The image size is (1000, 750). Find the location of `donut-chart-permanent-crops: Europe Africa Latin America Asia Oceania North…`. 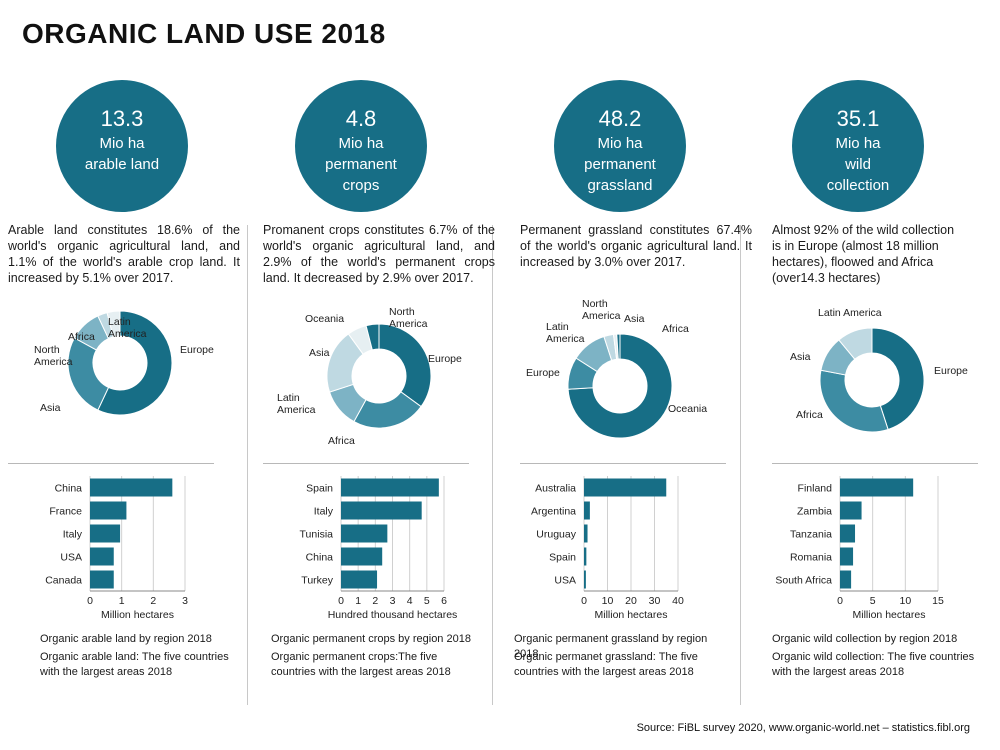

donut-chart-permanent-crops: Europe Africa Latin America Asia Oceania North… is located at coordinates (369, 376).